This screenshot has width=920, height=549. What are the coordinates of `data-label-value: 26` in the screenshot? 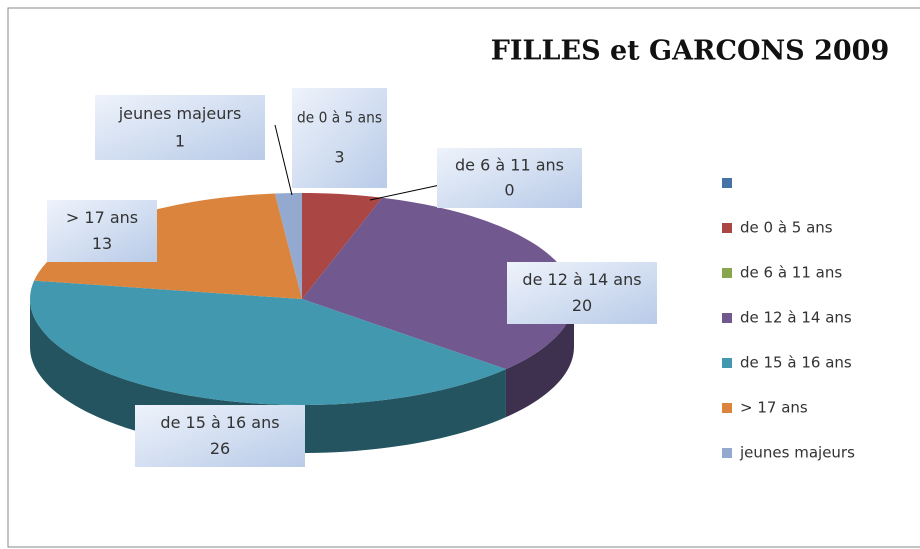 It's located at (220, 448).